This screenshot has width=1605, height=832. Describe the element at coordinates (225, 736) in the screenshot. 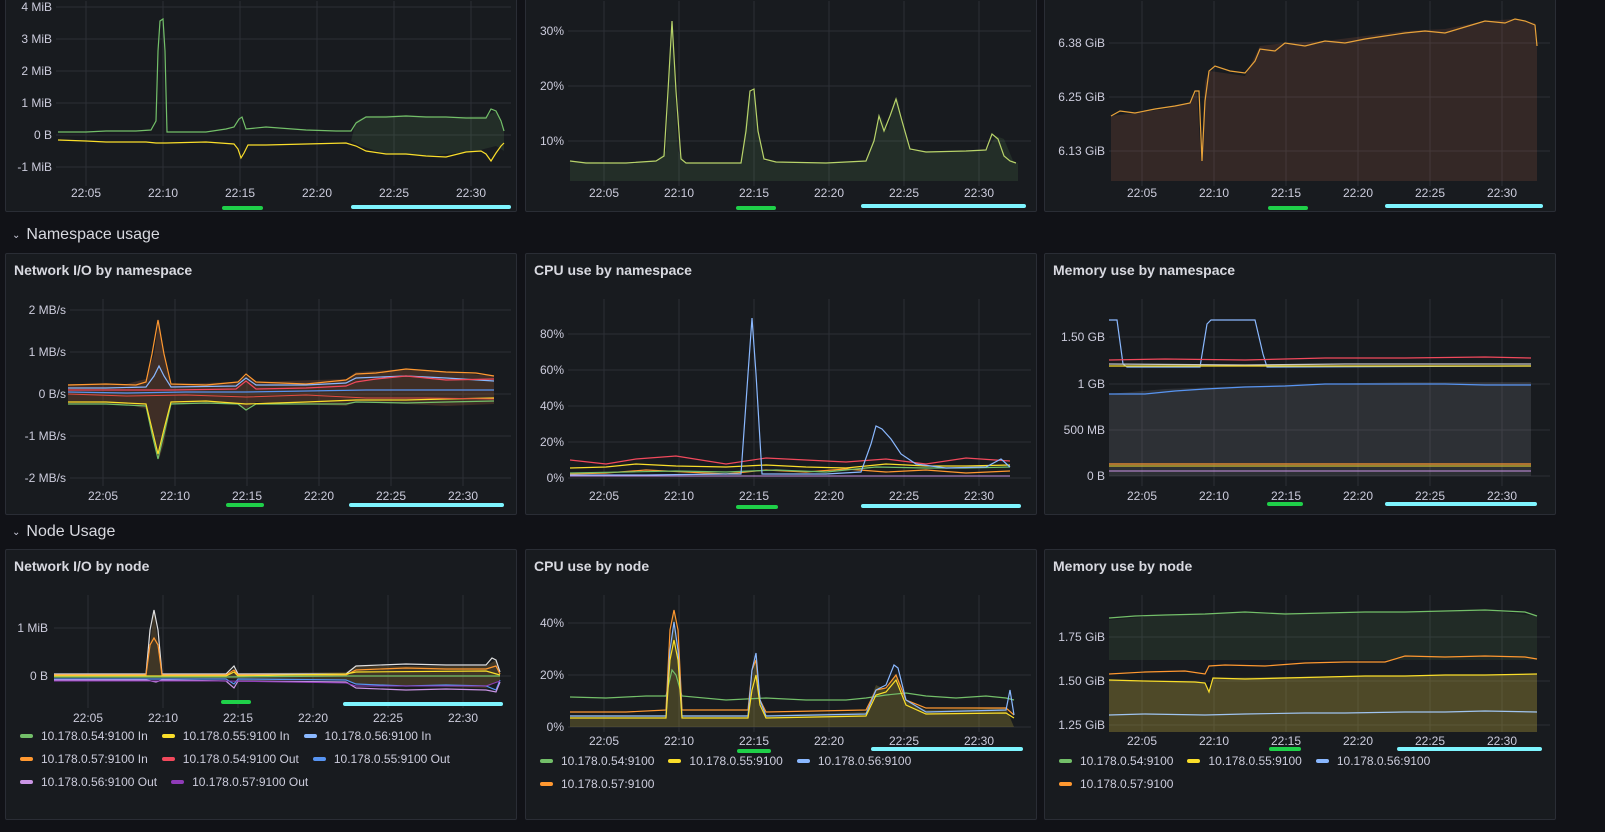

I see `legend-item: 10.178.0.55:9100 In` at that location.